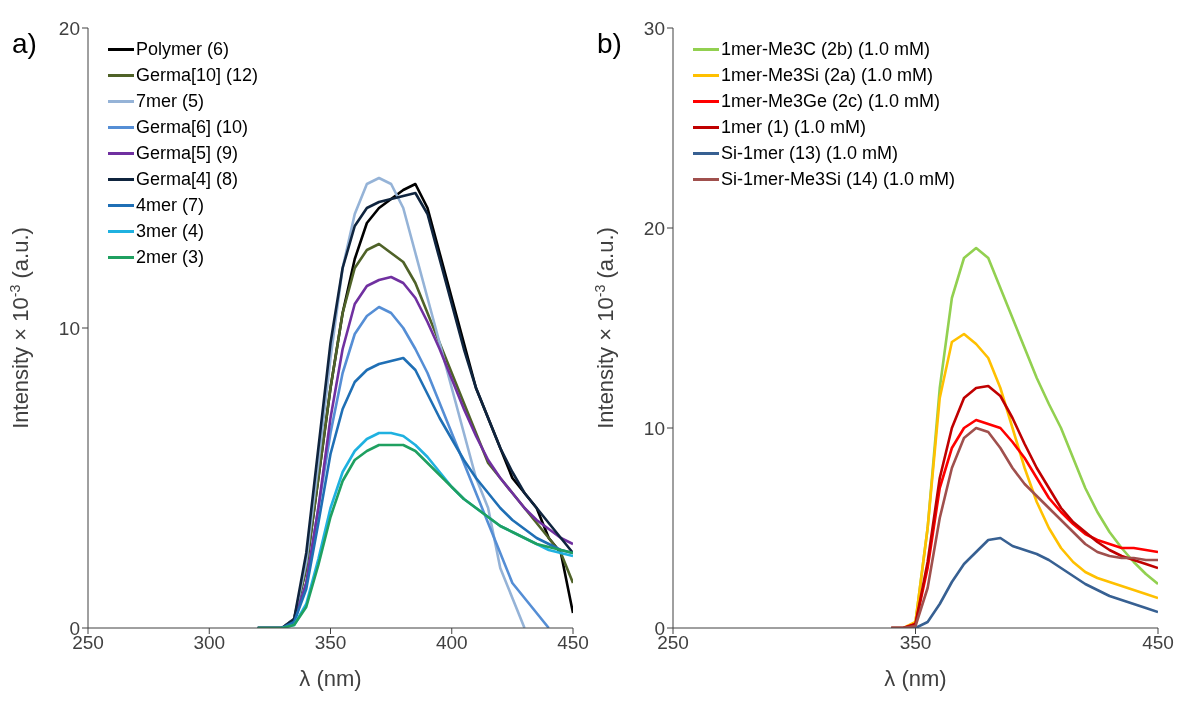  Describe the element at coordinates (654, 28) in the screenshot. I see `y-tick-label: 30` at that location.